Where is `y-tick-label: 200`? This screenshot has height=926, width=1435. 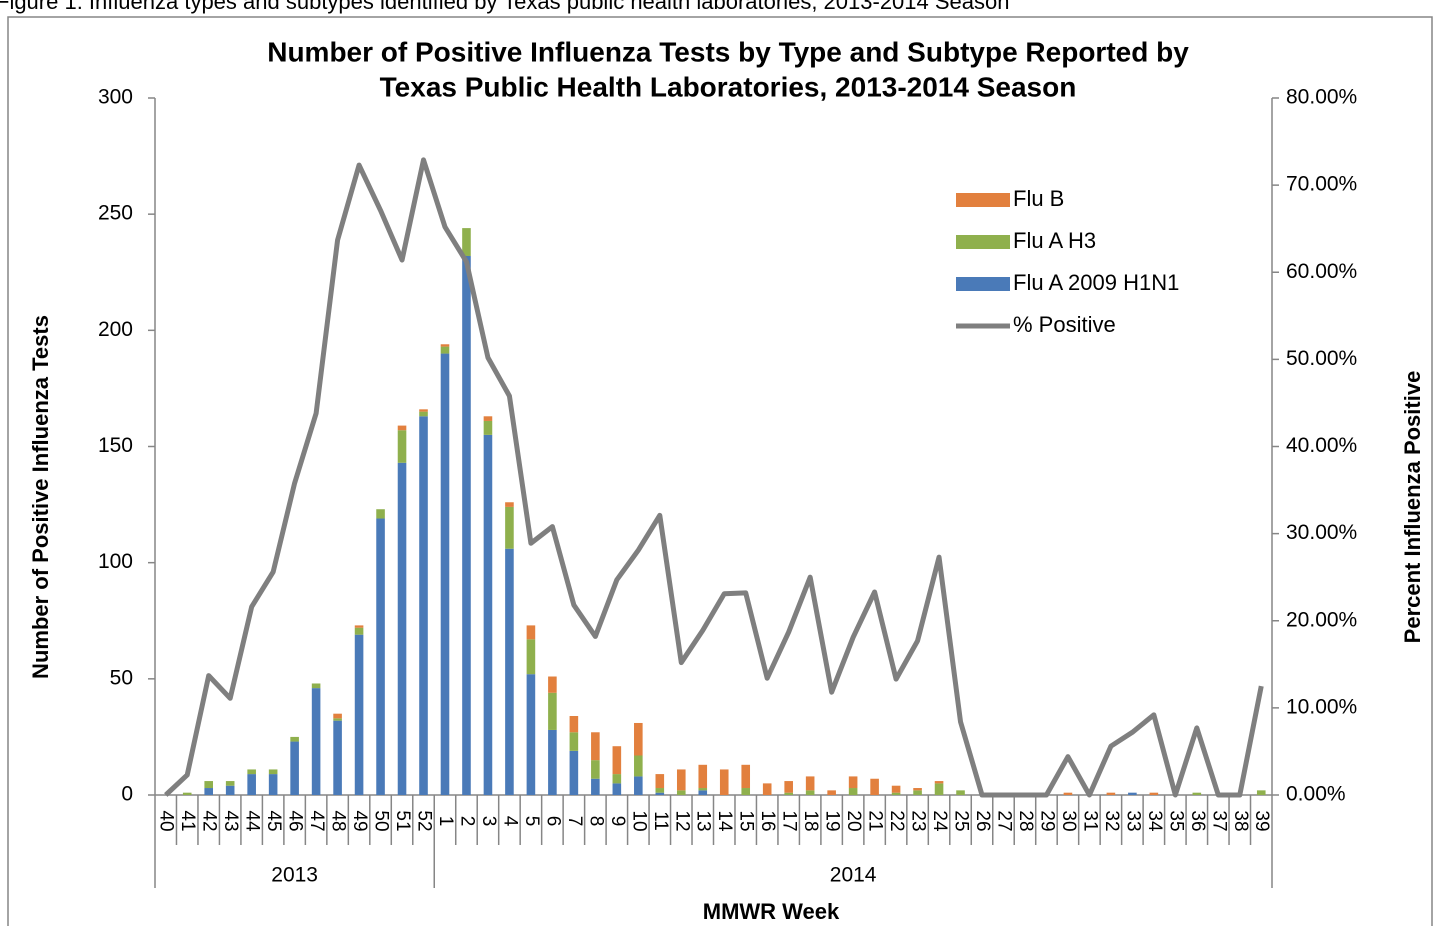 y-tick-label: 200 is located at coordinates (115, 329).